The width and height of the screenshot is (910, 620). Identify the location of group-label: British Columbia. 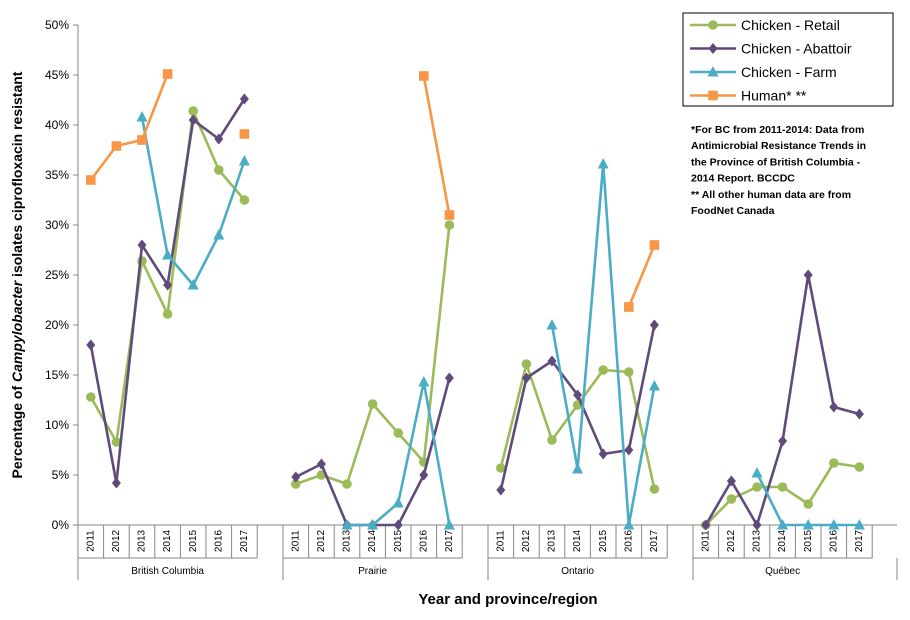
(167, 571).